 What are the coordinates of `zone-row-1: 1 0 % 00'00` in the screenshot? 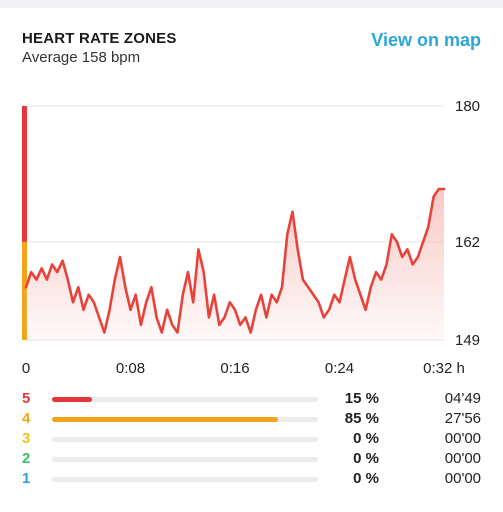 It's located at (251, 480).